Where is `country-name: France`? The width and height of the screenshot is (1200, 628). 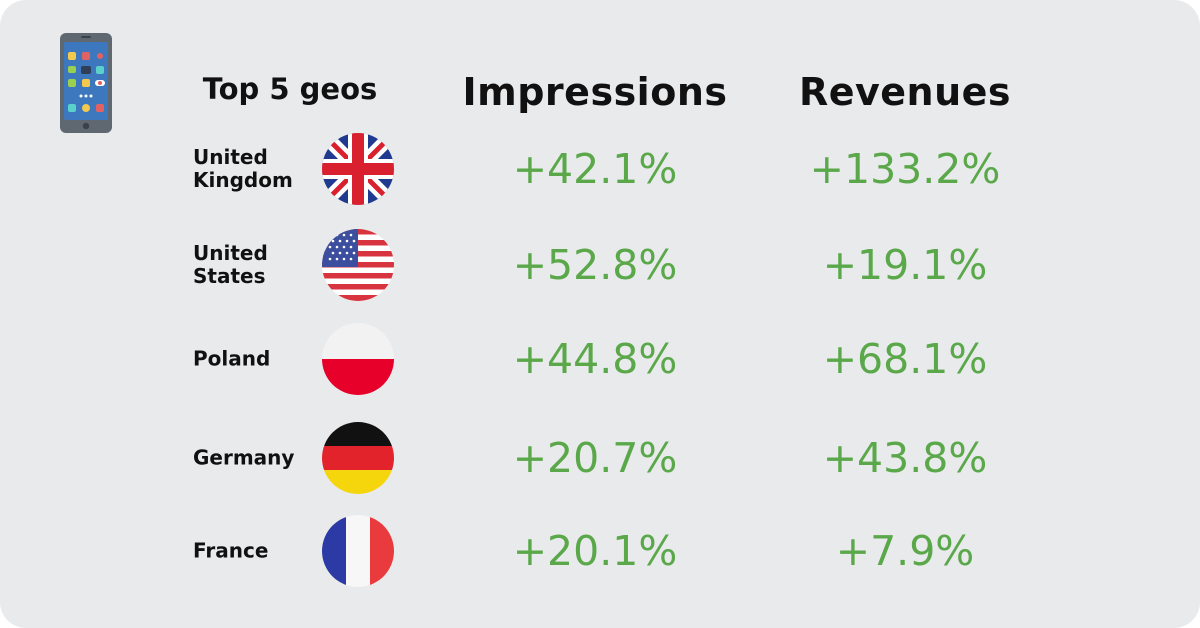 country-name: France is located at coordinates (231, 550).